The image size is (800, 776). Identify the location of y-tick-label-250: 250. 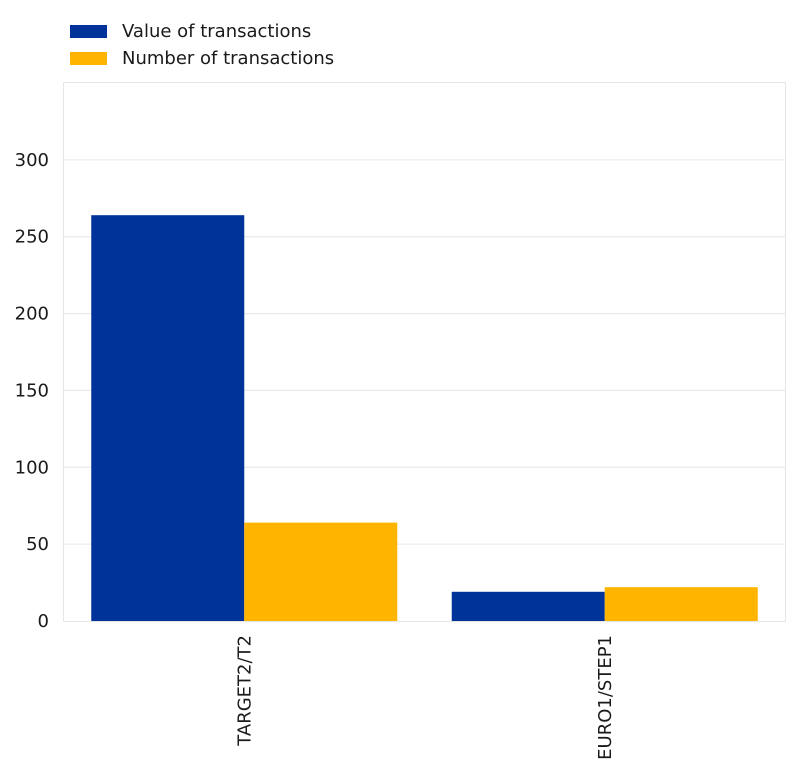
(32, 237).